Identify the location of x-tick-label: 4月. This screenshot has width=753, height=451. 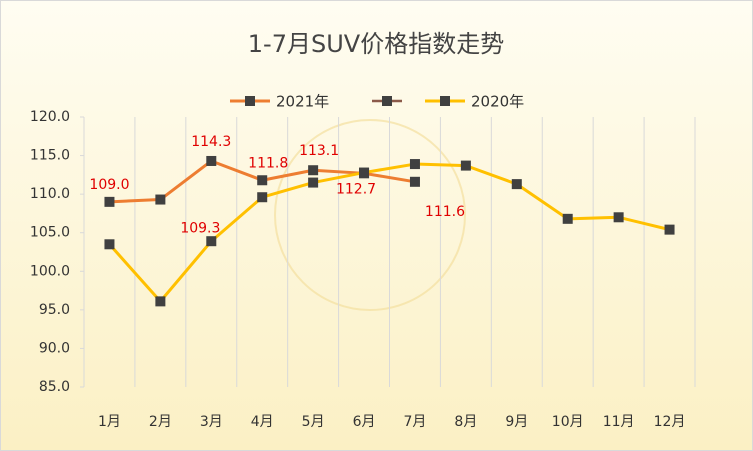
(262, 422).